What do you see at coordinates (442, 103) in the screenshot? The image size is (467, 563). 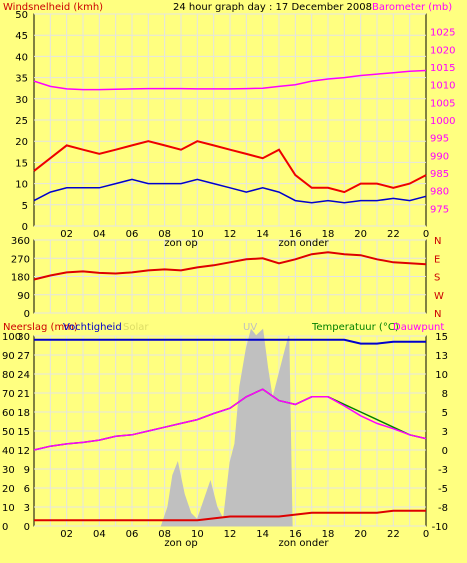 I see `barometer-tick-label: 1005` at bounding box center [442, 103].